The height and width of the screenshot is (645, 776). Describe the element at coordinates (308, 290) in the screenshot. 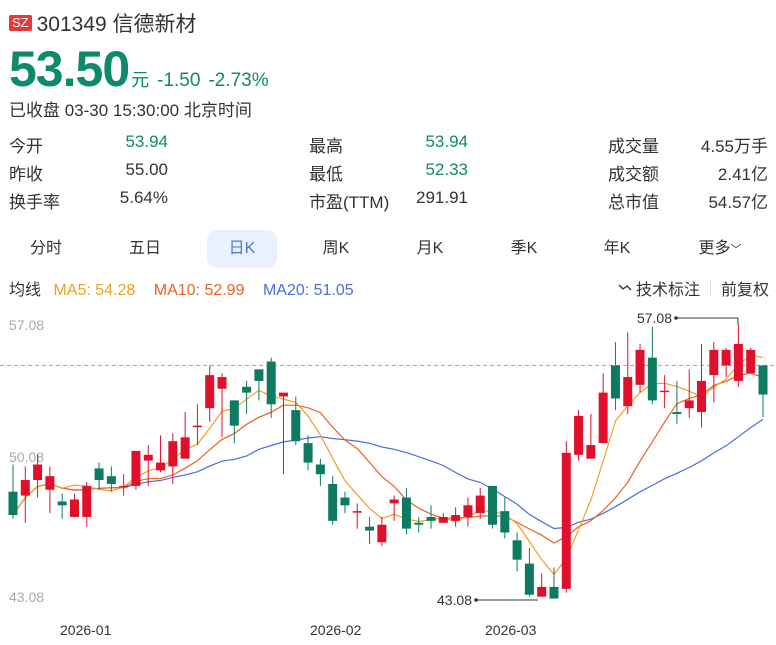

I see `ma20-value: MA20: 51.05` at that location.